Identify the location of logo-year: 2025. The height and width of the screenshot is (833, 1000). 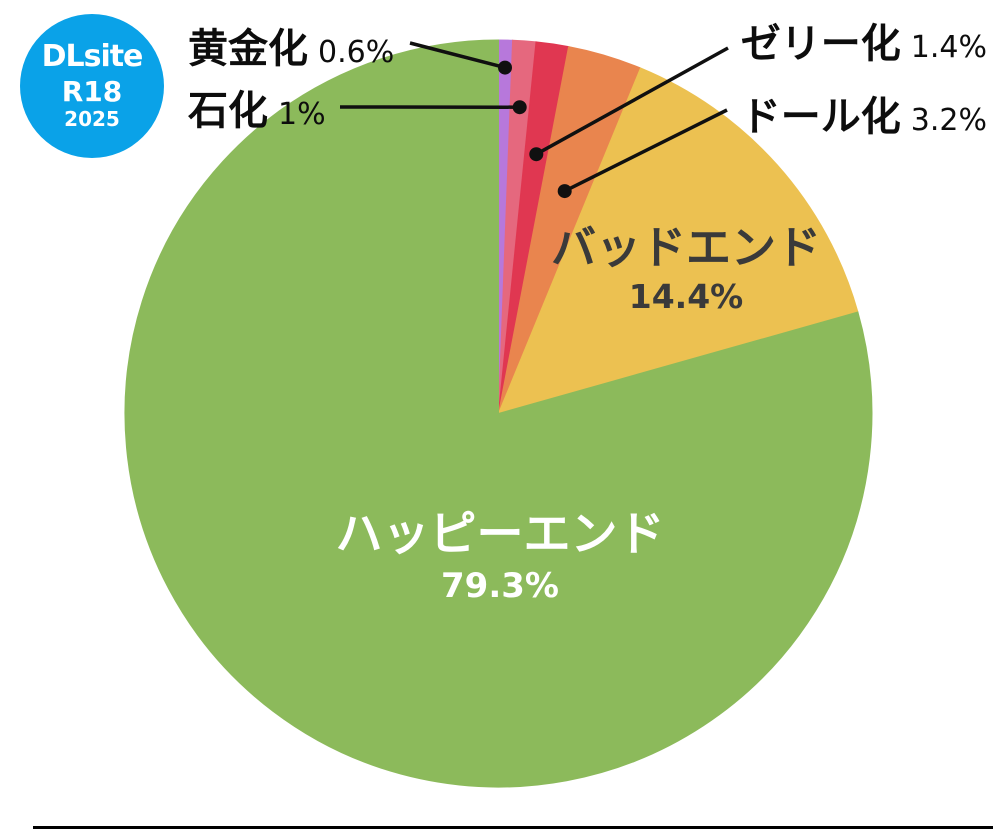
(92, 119).